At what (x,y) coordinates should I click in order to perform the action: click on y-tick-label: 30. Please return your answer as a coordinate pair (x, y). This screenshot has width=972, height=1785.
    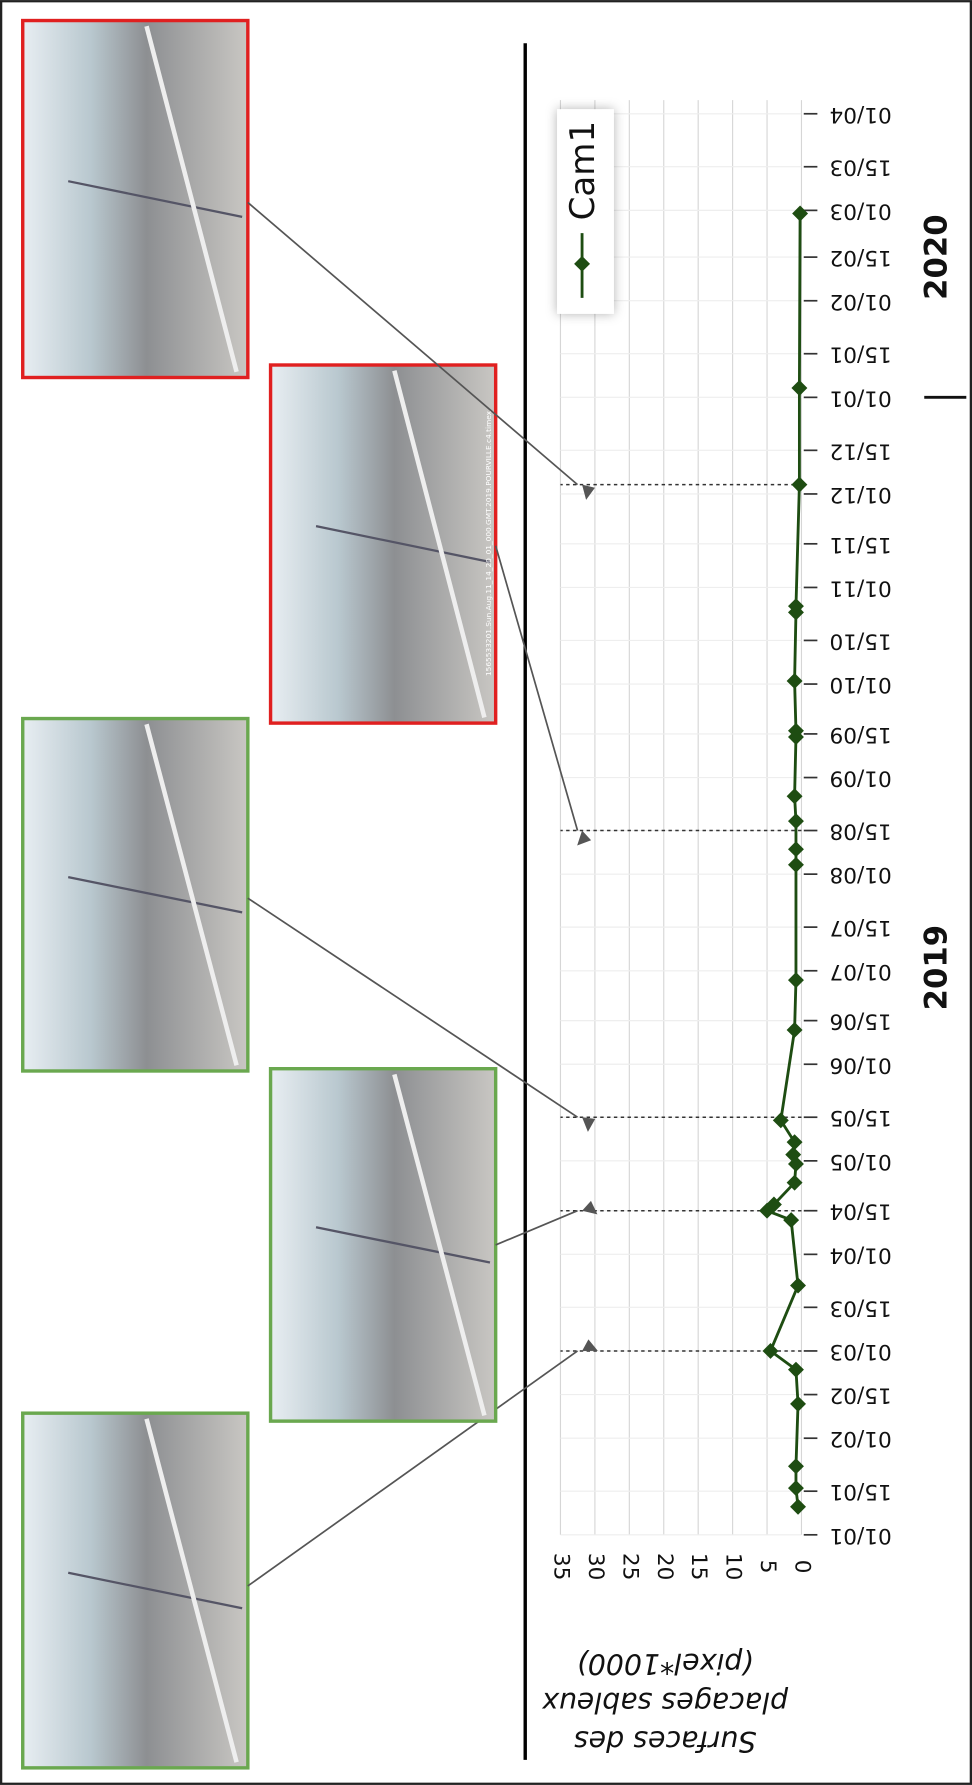
    Looking at the image, I should click on (595, 1566).